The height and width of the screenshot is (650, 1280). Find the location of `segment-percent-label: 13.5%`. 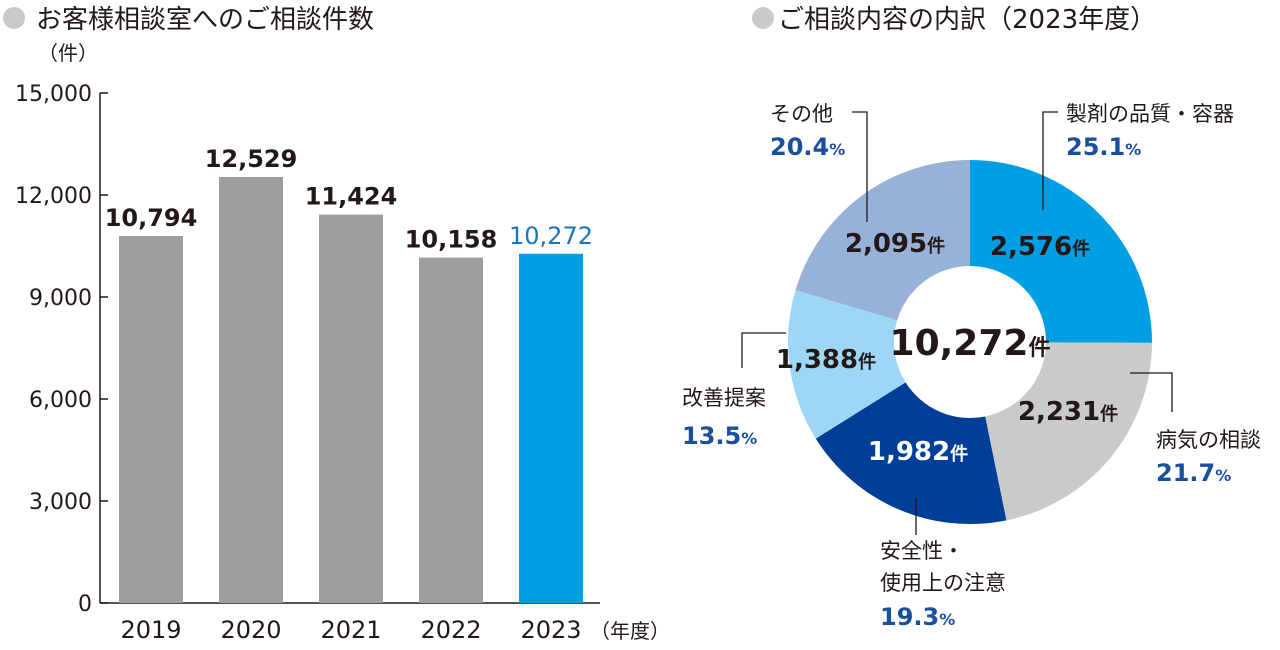

segment-percent-label: 13.5% is located at coordinates (719, 436).